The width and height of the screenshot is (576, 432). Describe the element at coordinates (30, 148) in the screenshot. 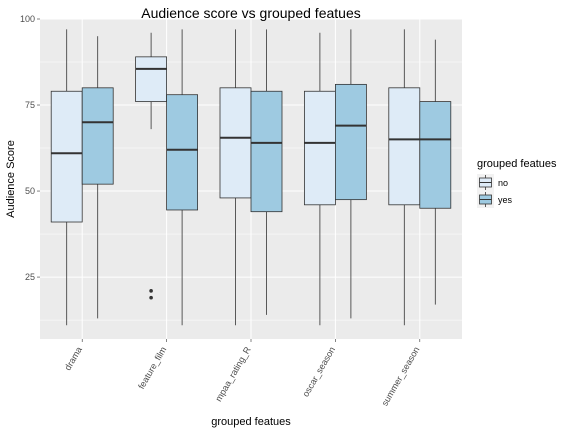

I see `y-axis-ticks: 25 50 75 100` at that location.